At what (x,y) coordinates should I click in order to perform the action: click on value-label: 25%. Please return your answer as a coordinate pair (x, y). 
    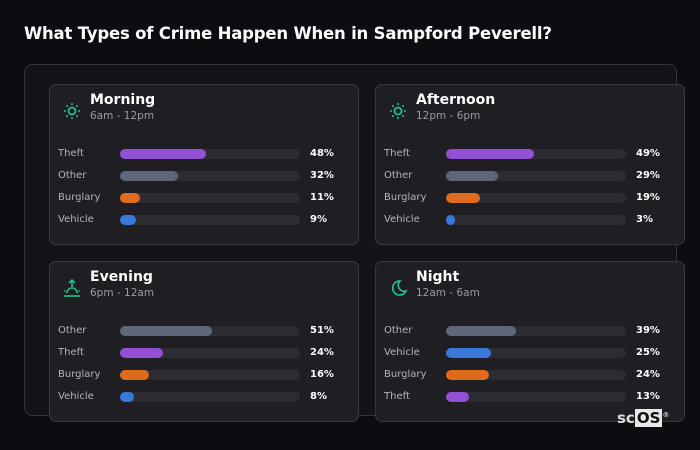
    Looking at the image, I should click on (648, 352).